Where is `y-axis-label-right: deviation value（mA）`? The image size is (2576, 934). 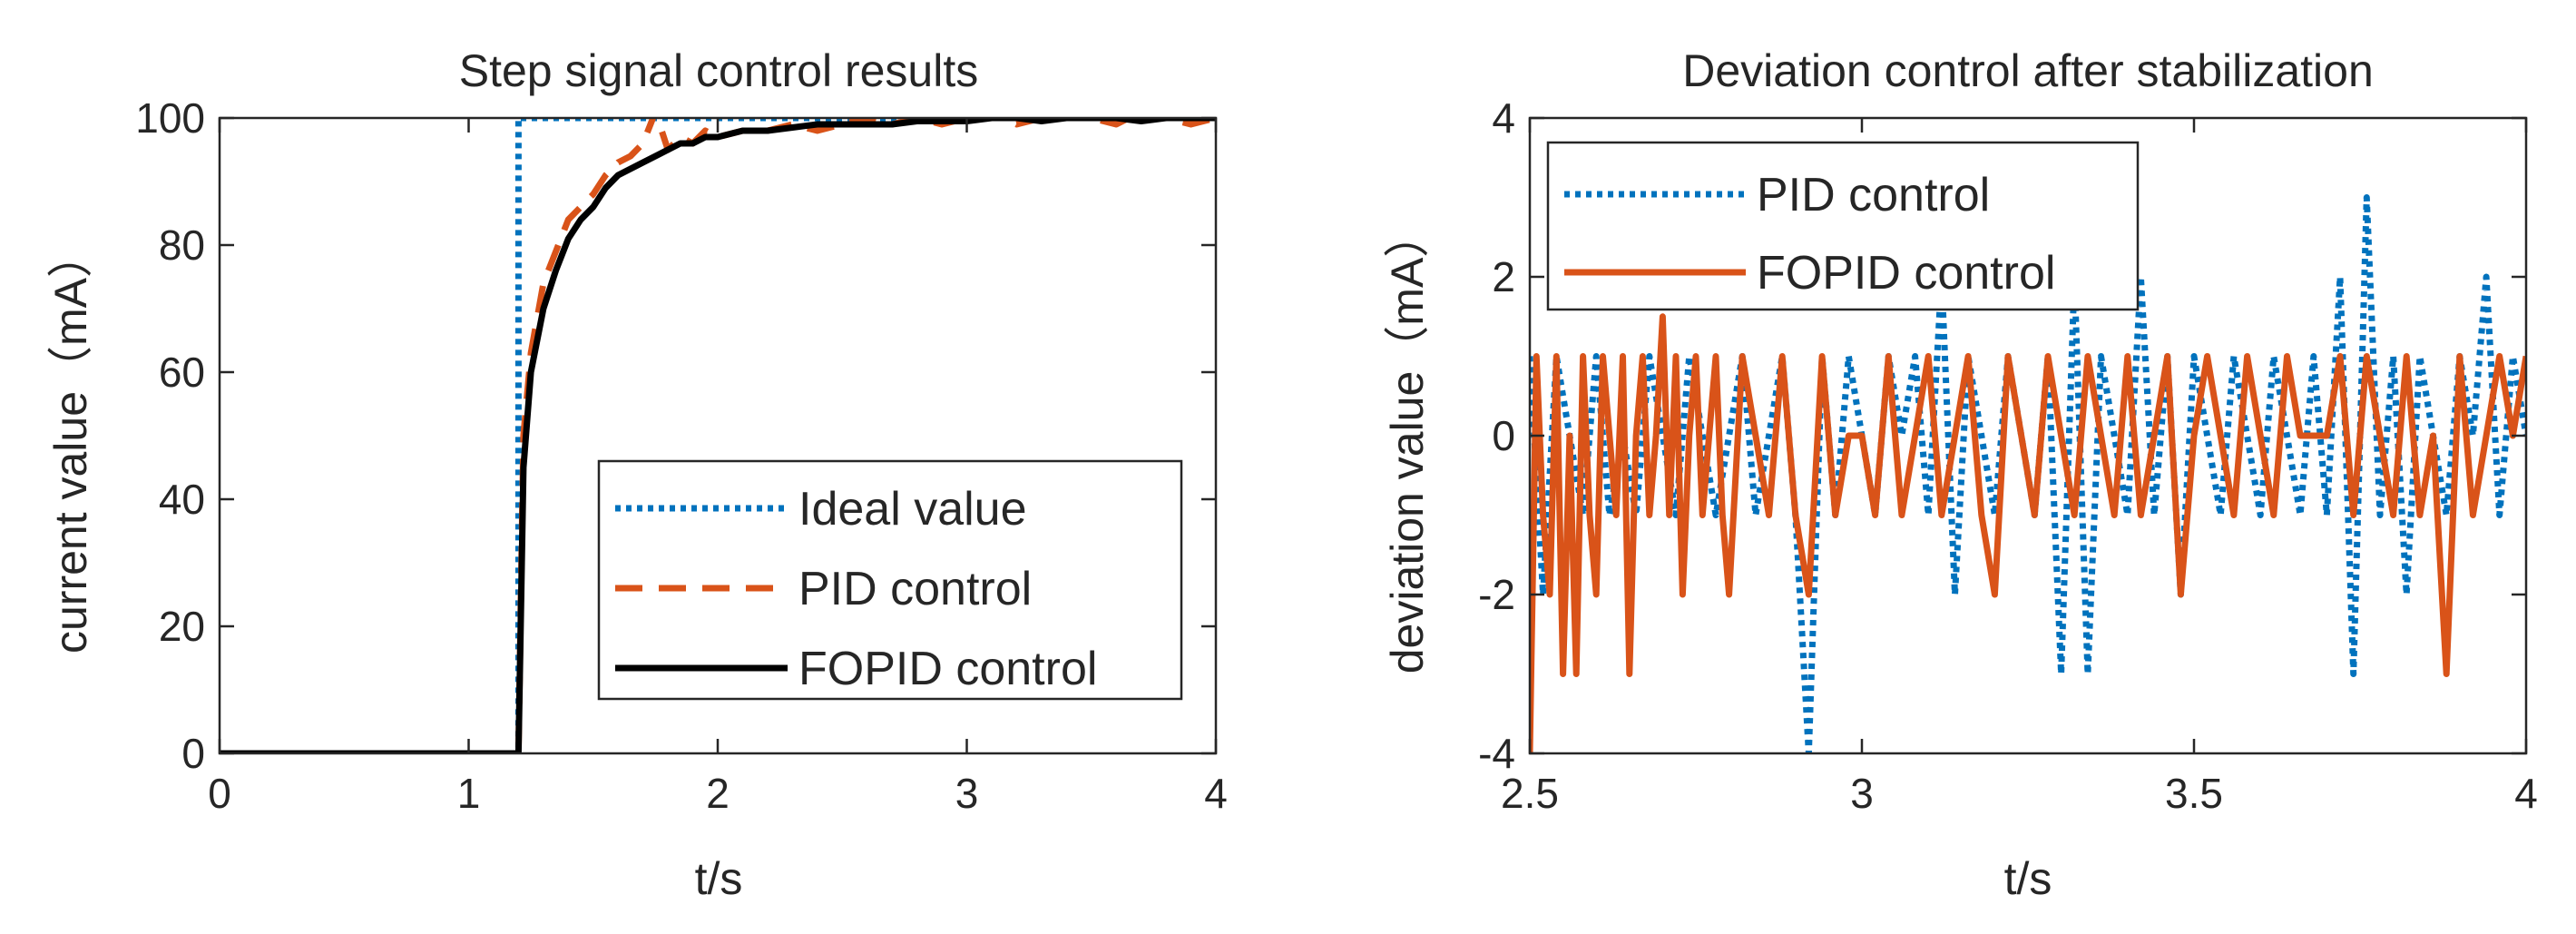
y-axis-label-right: deviation value（mA） is located at coordinates (1407, 443).